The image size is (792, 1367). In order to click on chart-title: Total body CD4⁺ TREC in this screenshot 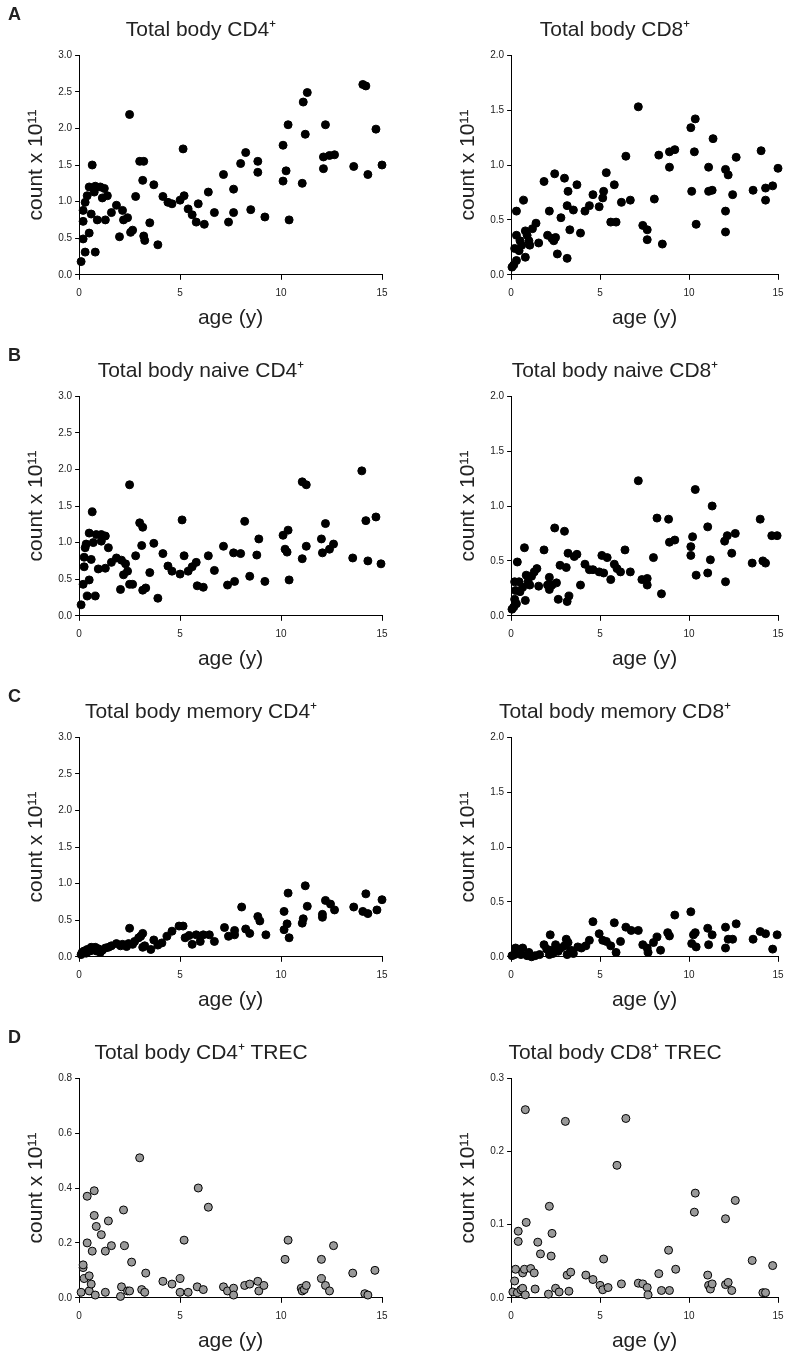, I will do `click(201, 1052)`.